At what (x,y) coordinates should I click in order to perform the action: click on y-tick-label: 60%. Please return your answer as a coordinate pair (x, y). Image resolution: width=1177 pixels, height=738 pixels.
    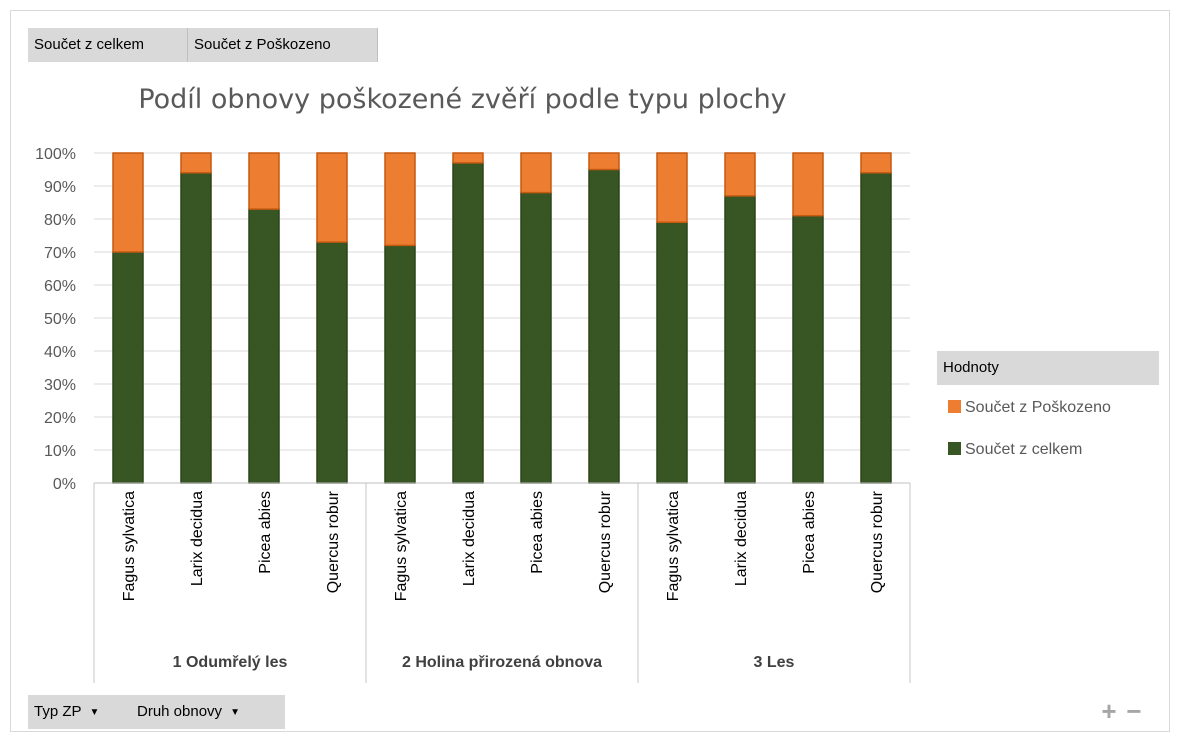
    Looking at the image, I should click on (60, 286).